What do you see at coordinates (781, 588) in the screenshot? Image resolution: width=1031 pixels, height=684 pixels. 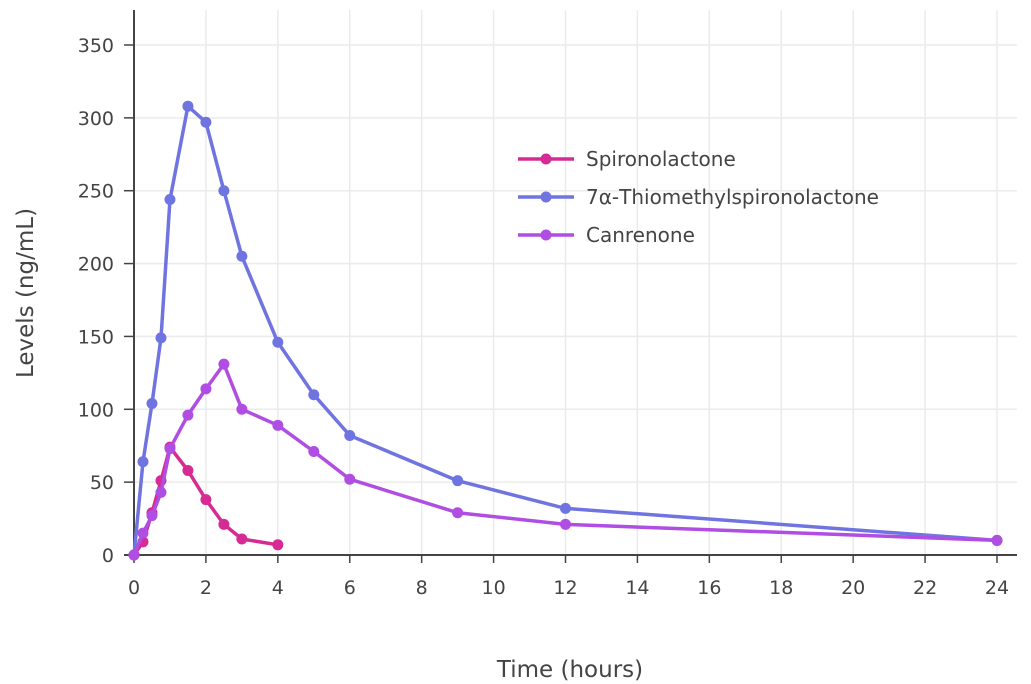 I see `x-tick-label: 18` at bounding box center [781, 588].